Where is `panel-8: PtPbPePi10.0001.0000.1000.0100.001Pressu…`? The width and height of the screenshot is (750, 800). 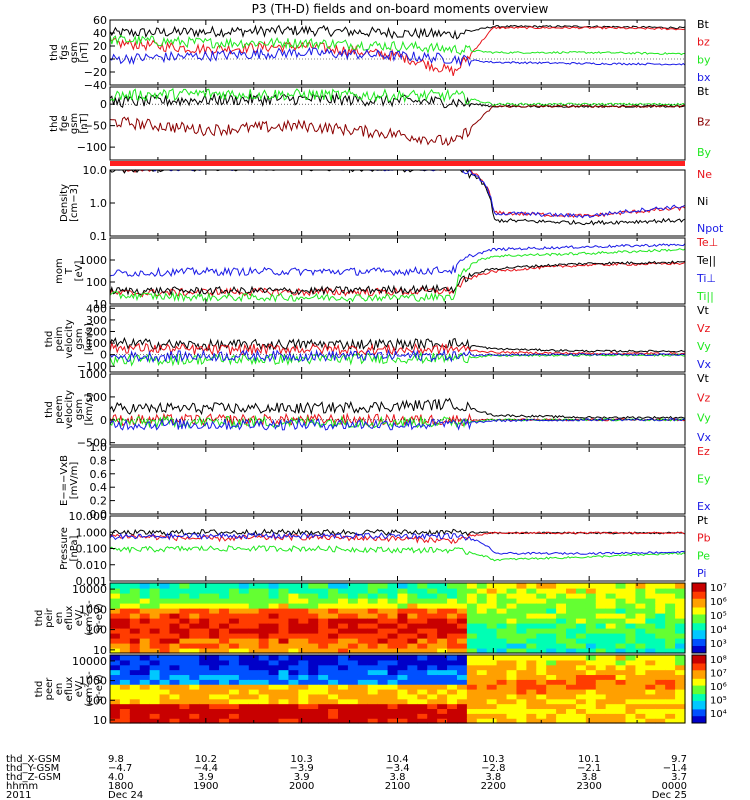
panel-8: PtPbPePi10.0001.0000.1000.0100.001Pressu… is located at coordinates (385, 549).